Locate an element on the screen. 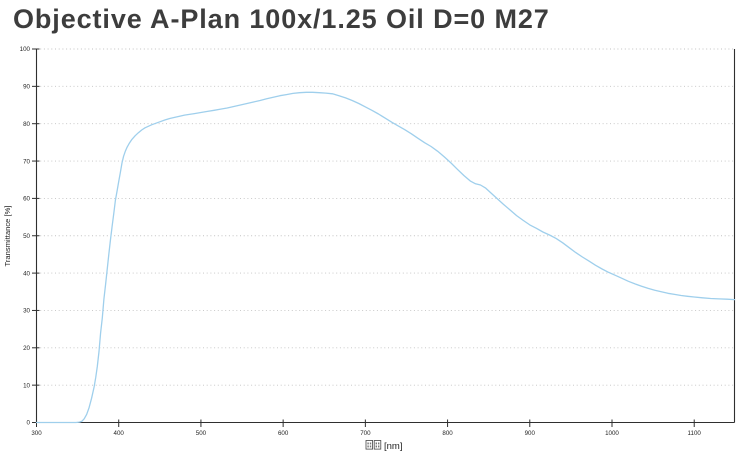 This screenshot has width=753, height=458. x-tick-label-800: 800 is located at coordinates (447, 433).